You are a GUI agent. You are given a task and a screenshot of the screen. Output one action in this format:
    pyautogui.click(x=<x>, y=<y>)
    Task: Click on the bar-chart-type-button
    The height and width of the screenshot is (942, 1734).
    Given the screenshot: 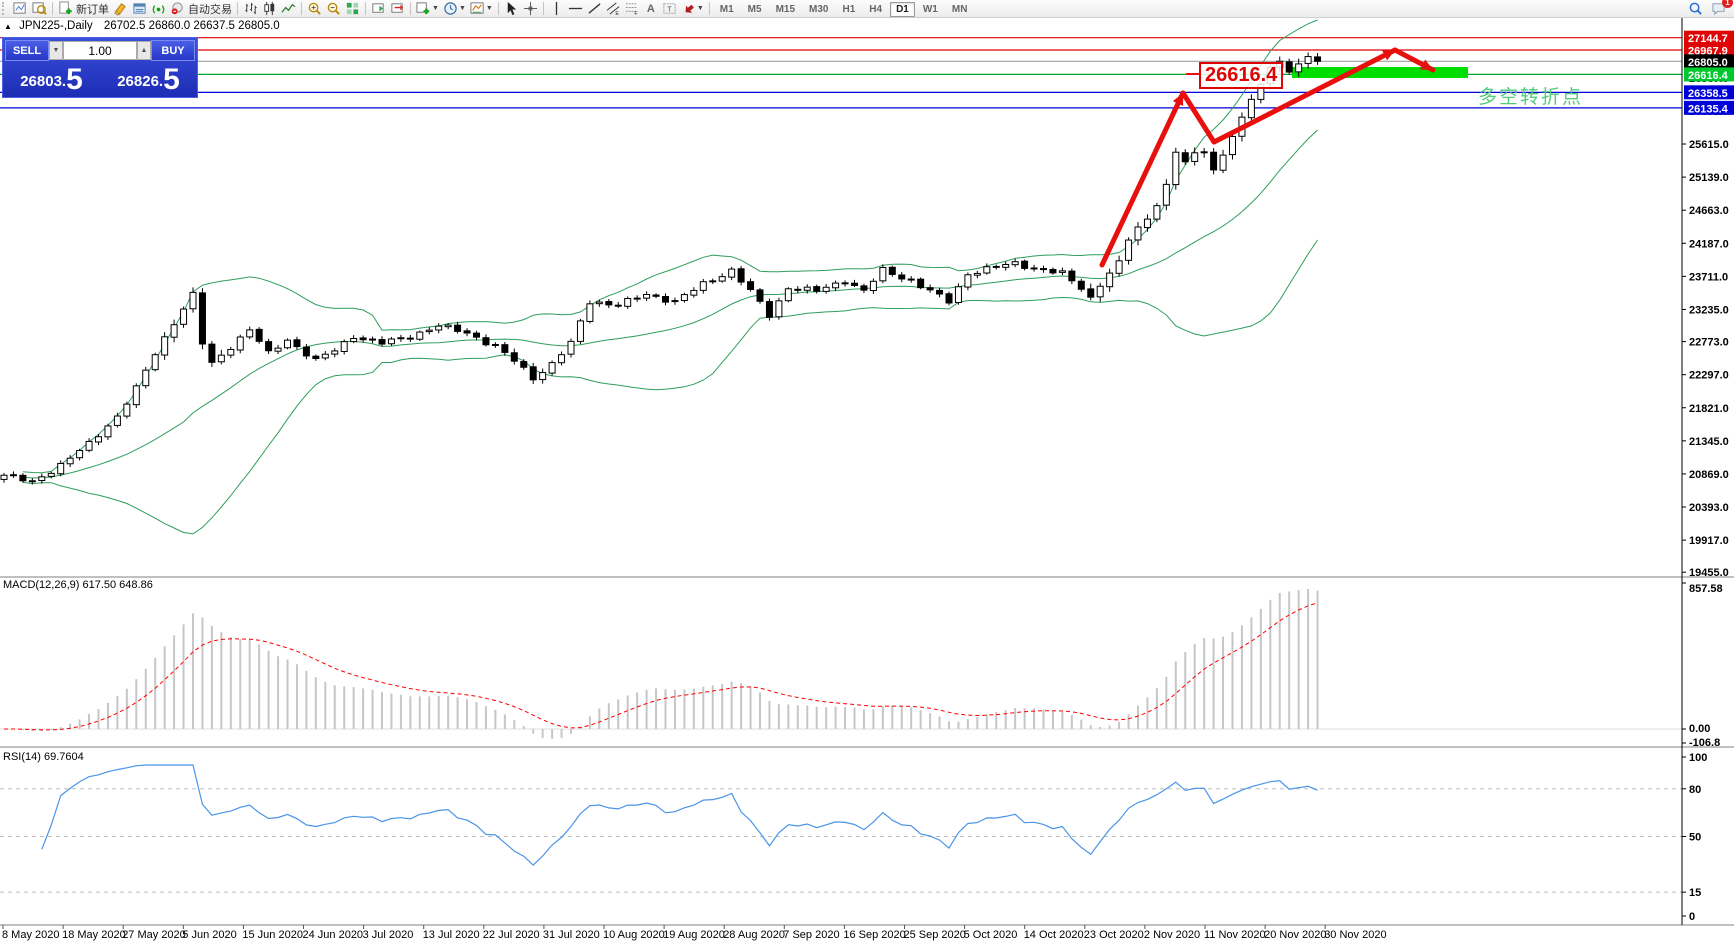 What is the action you would take?
    pyautogui.click(x=250, y=9)
    